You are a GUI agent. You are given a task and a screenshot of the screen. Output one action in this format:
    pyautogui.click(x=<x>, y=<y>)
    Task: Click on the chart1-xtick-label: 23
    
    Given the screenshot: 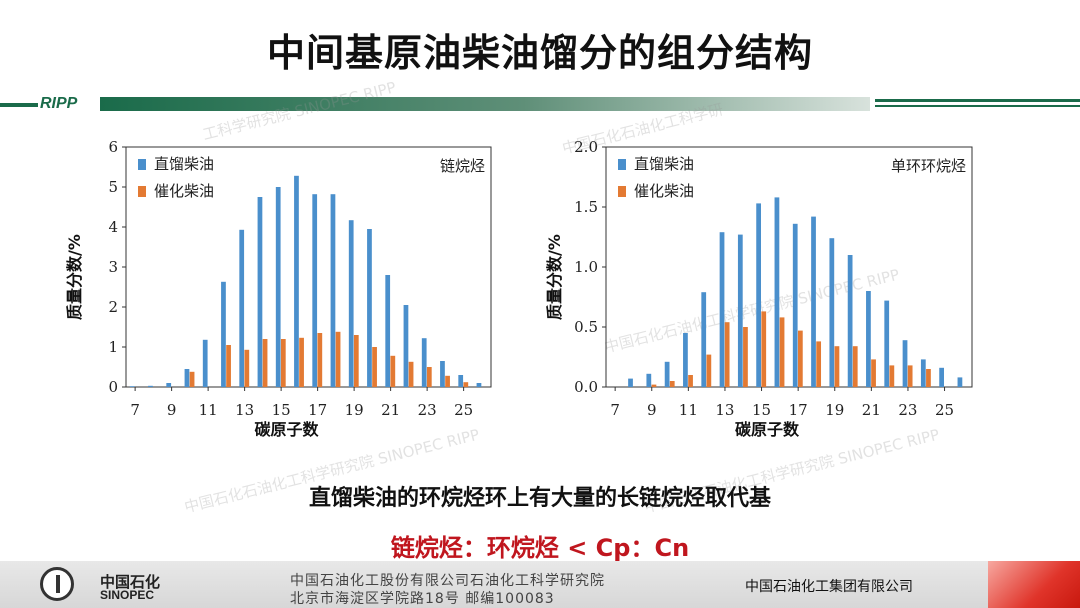 What is the action you would take?
    pyautogui.click(x=427, y=410)
    